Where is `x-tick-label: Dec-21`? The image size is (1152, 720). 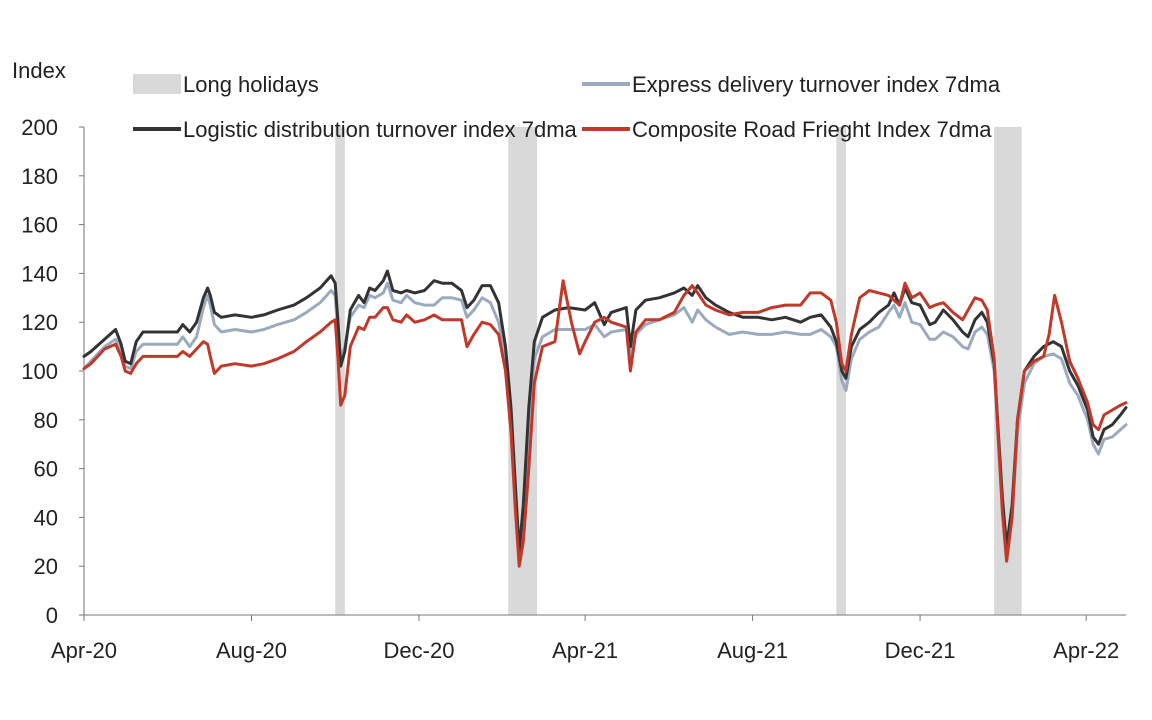 x-tick-label: Dec-21 is located at coordinates (920, 650).